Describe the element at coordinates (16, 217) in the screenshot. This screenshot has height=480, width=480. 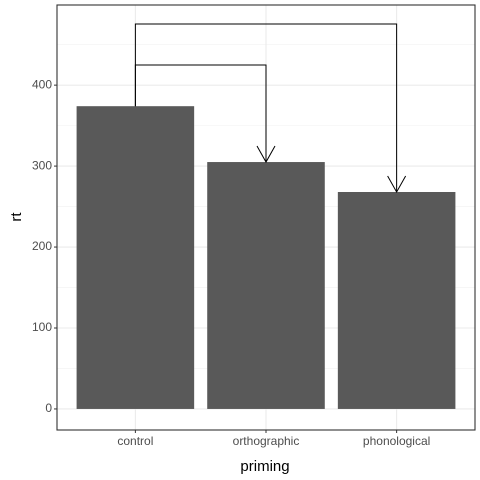
I see `y-axis-title: rt` at that location.